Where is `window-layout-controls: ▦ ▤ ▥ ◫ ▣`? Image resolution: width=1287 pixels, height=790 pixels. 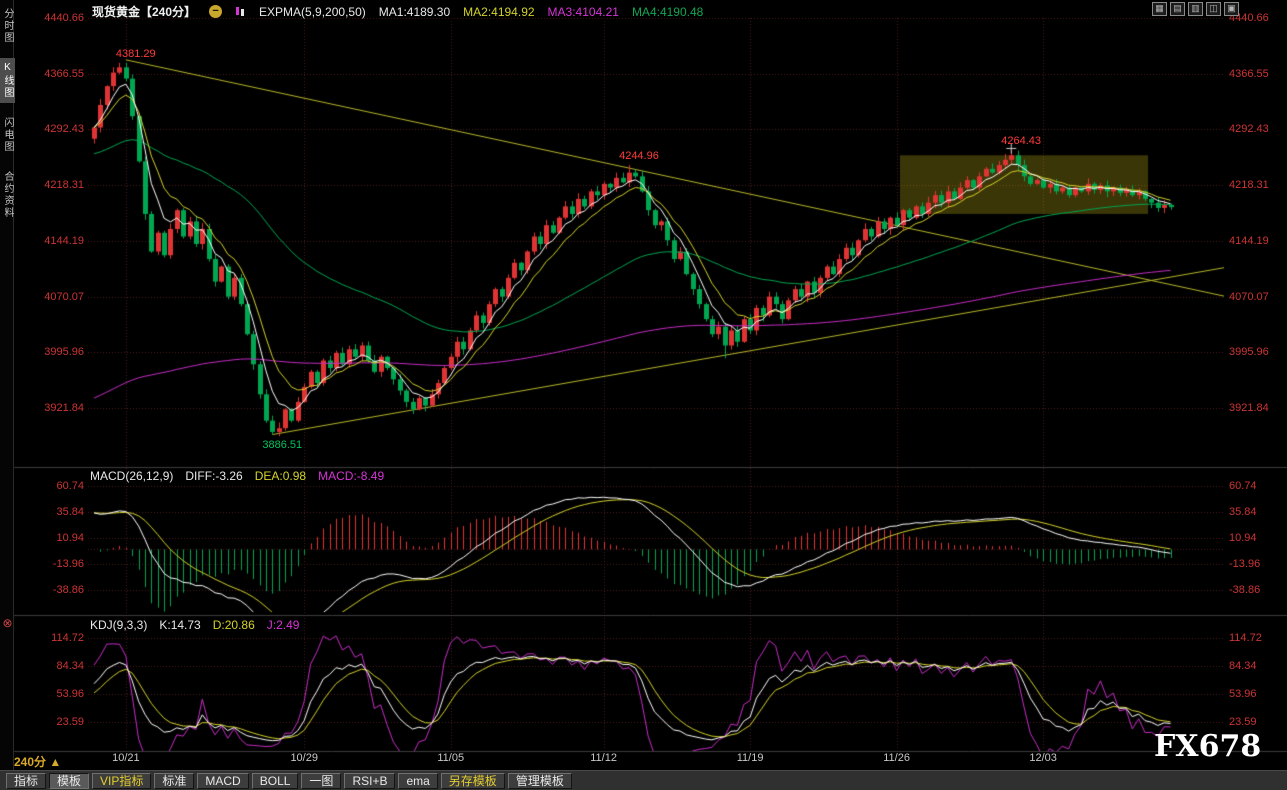 window-layout-controls: ▦ ▤ ▥ ◫ ▣ is located at coordinates (1195, 9).